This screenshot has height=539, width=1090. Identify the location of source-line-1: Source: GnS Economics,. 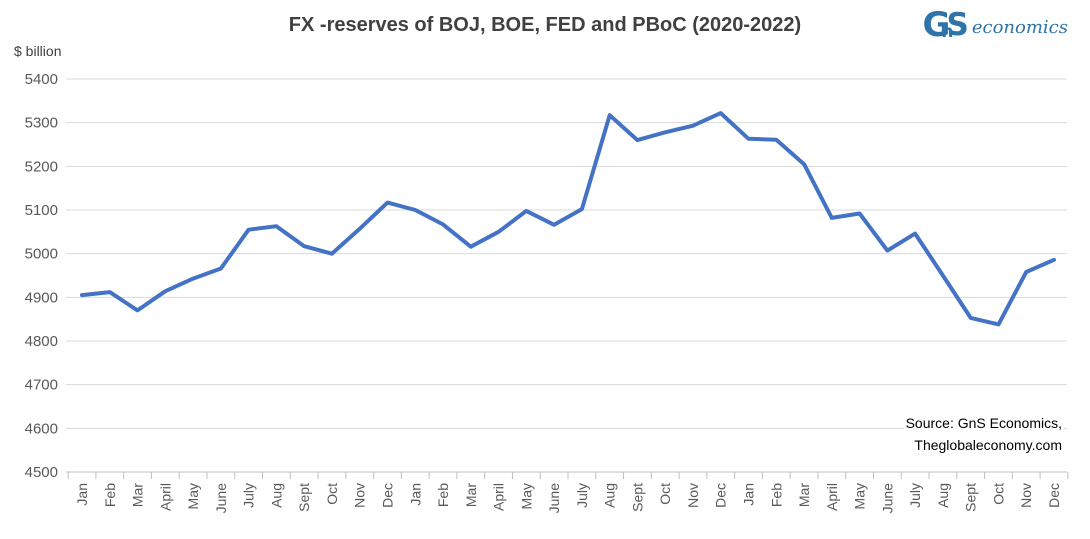
(983, 423).